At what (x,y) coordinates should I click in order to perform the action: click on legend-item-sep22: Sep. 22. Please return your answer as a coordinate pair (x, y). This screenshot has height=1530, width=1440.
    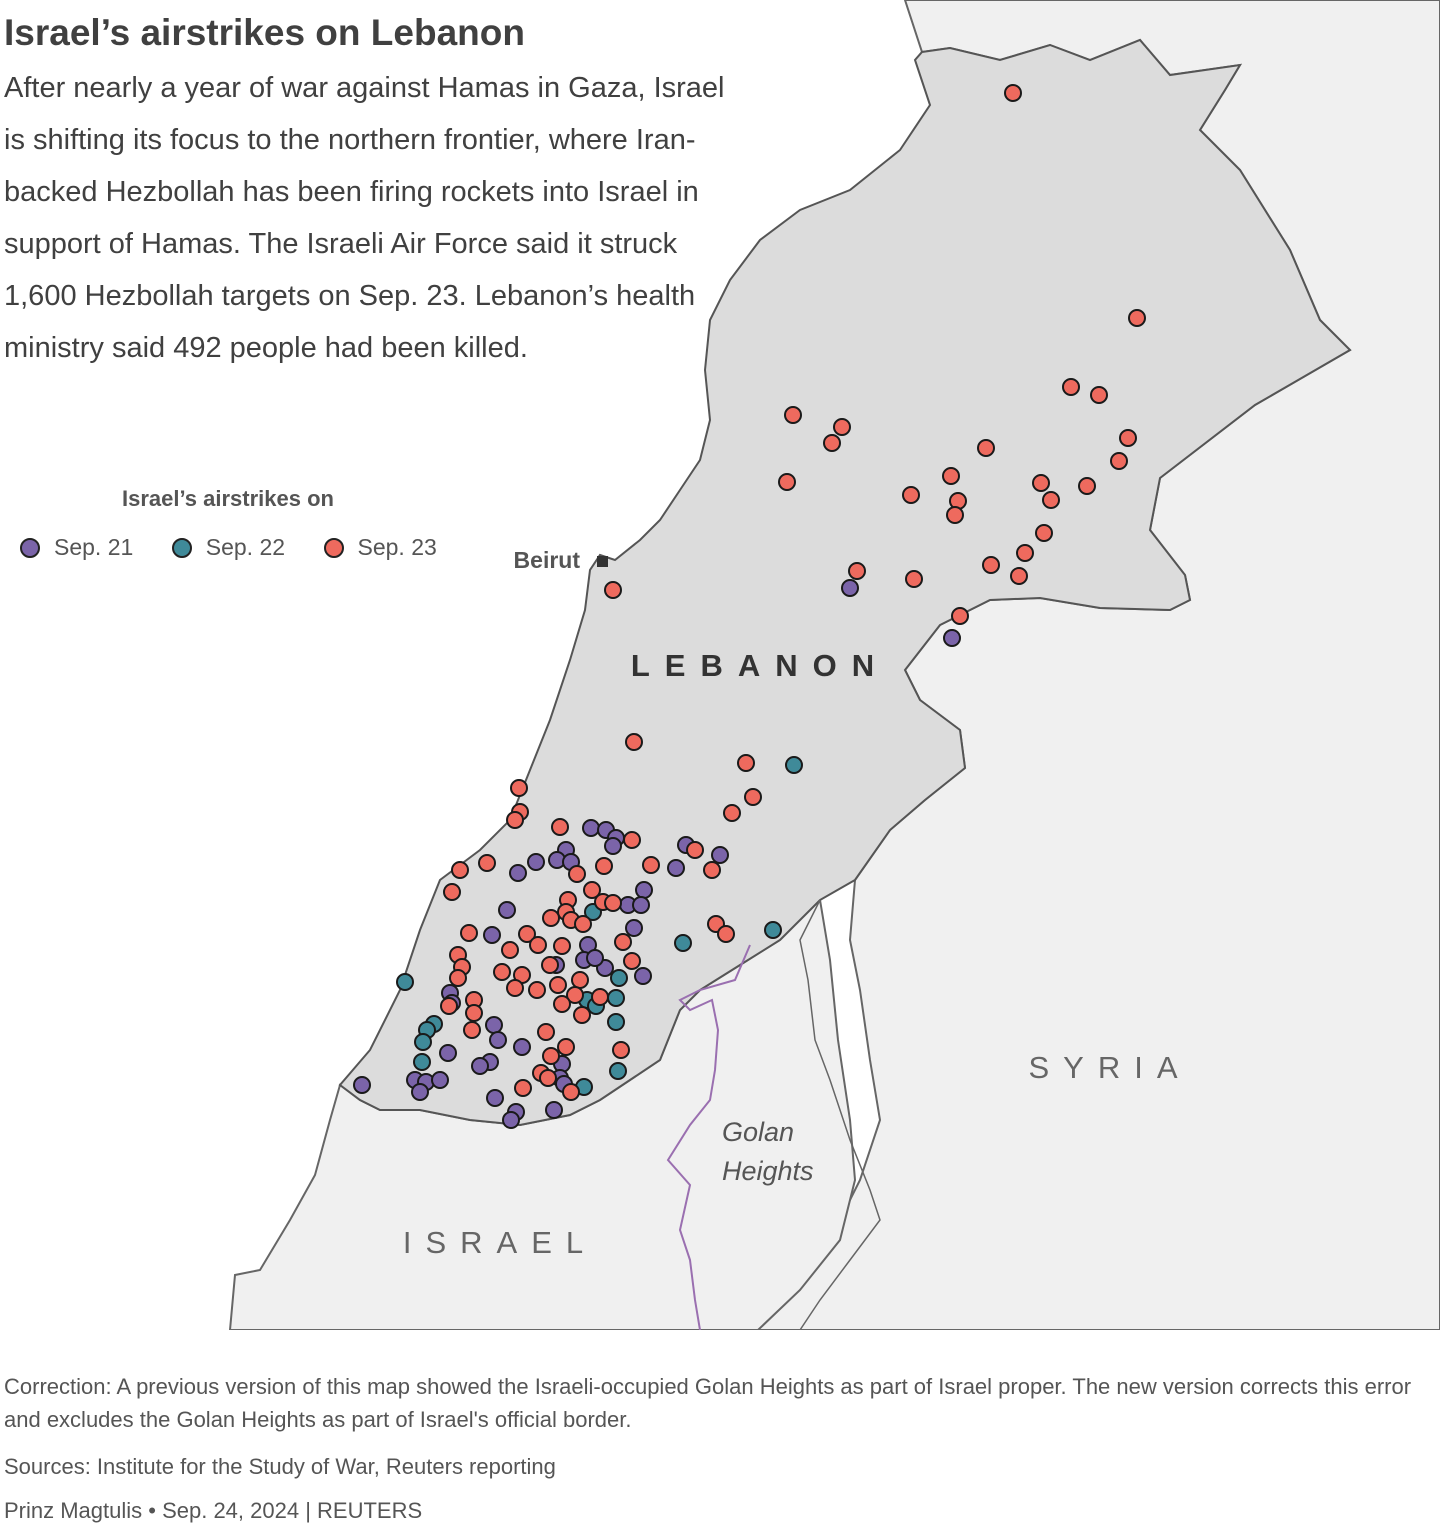
    Looking at the image, I should click on (228, 547).